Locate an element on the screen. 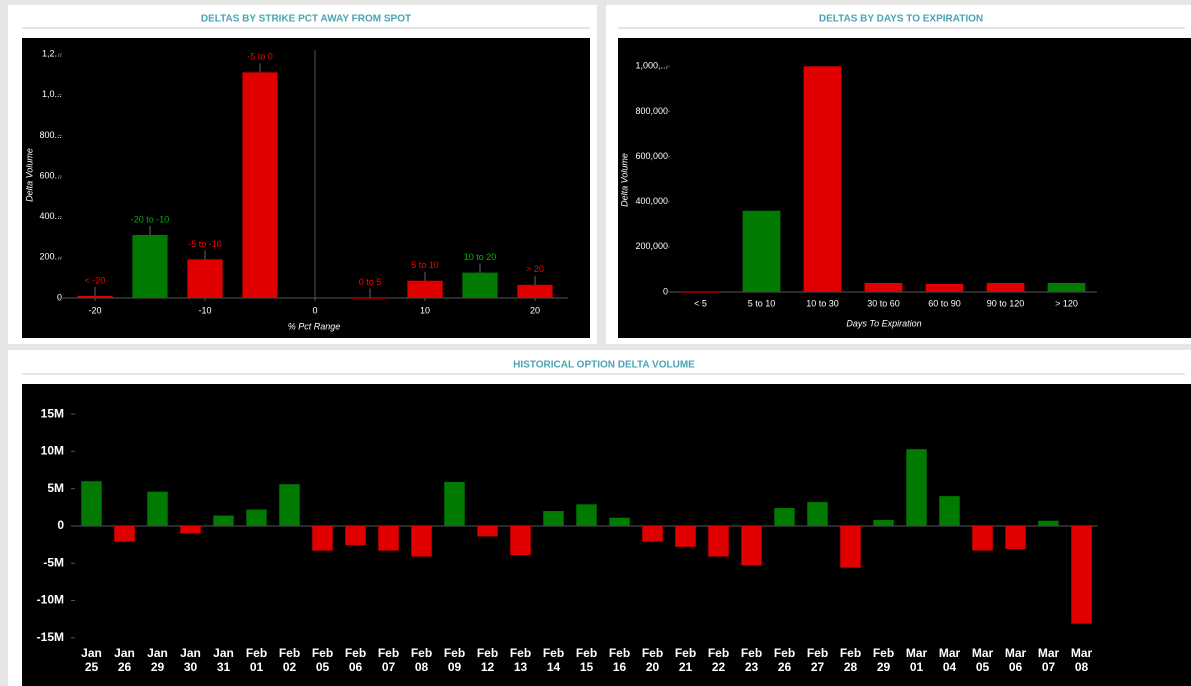 The height and width of the screenshot is (686, 1191). y-tick-label: 200,000 is located at coordinates (651, 246).